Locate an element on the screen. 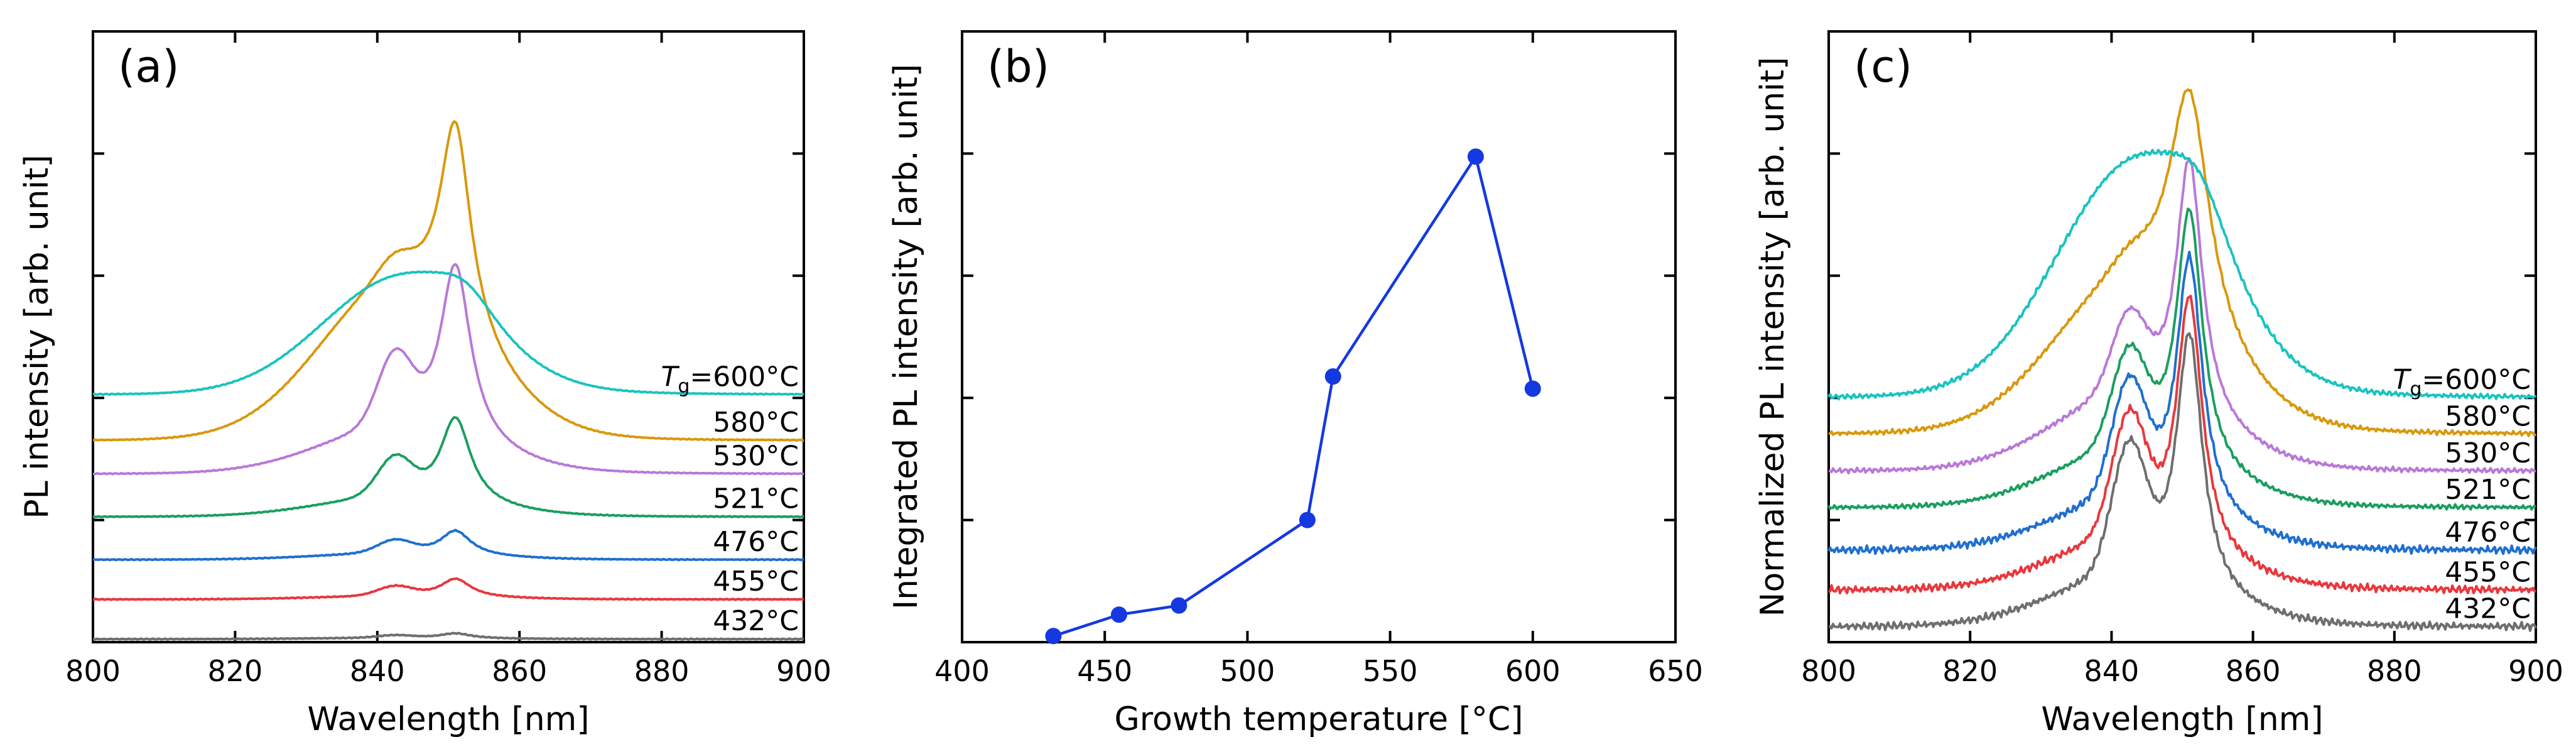 The height and width of the screenshot is (754, 2576). y-axis-label: Integrated PL intensity [arb. unit] is located at coordinates (906, 336).